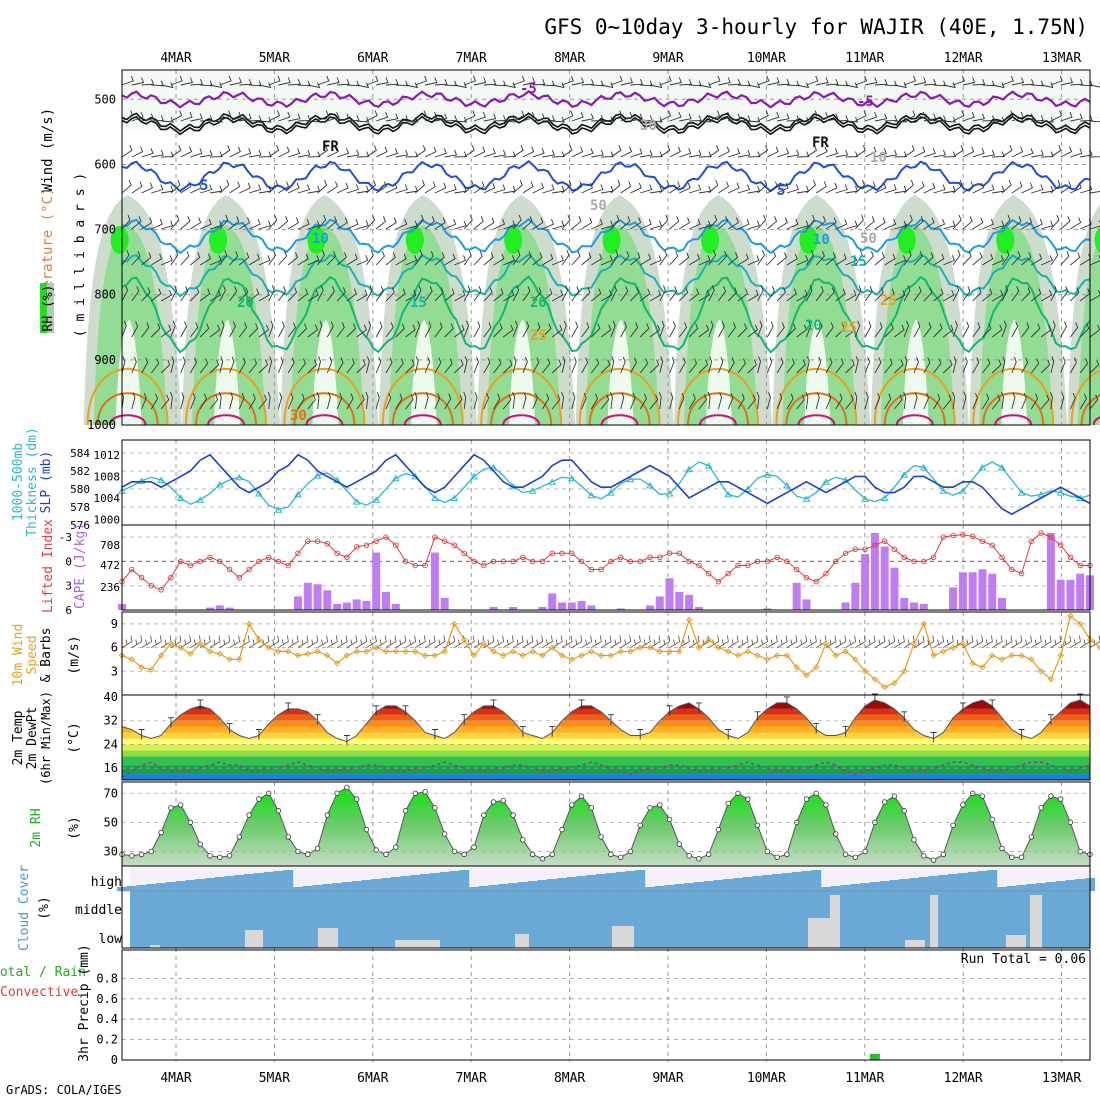 The height and width of the screenshot is (1100, 1100). What do you see at coordinates (606, 737) in the screenshot?
I see `temp-2m-panel` at bounding box center [606, 737].